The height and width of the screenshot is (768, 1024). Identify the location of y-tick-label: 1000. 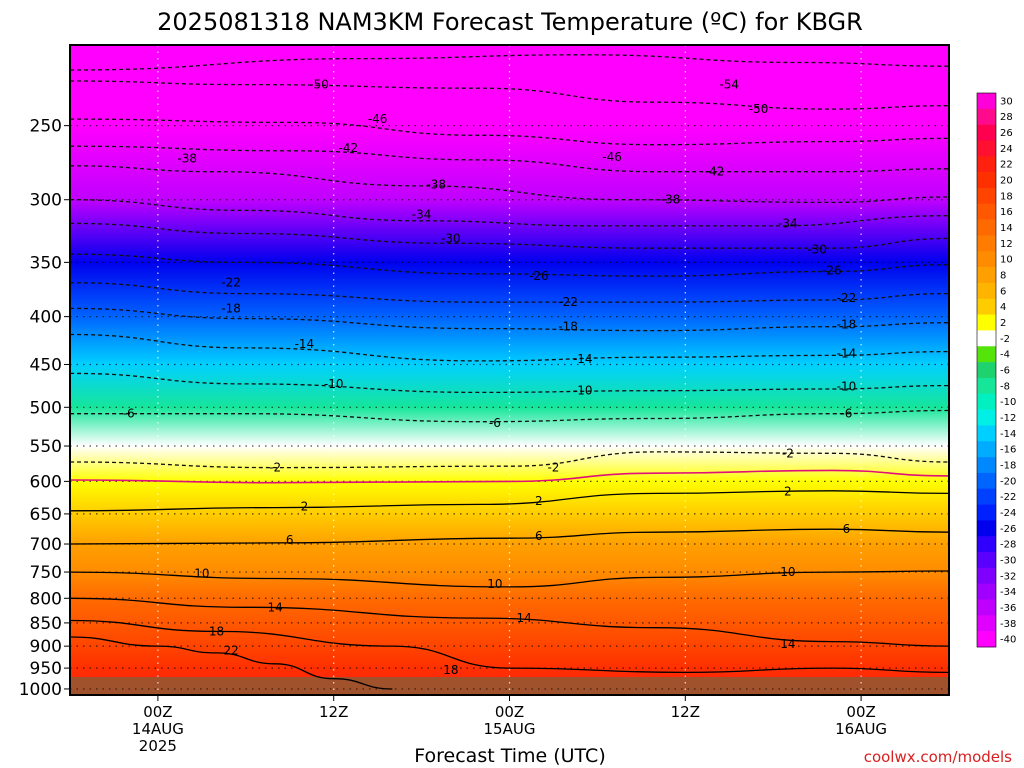
(40, 690).